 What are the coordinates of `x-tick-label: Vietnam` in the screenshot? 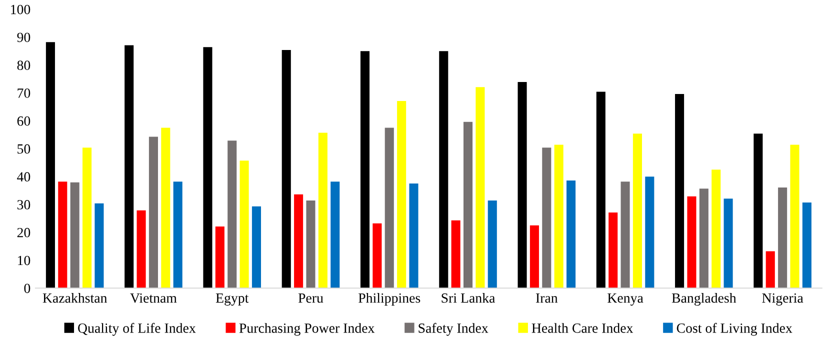 It's located at (153, 298).